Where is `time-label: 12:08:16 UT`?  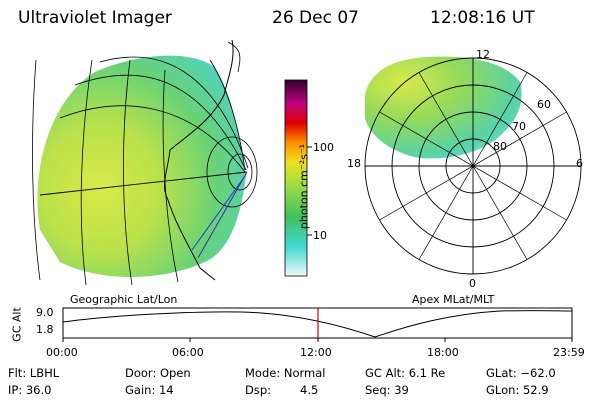 time-label: 12:08:16 UT is located at coordinates (482, 18).